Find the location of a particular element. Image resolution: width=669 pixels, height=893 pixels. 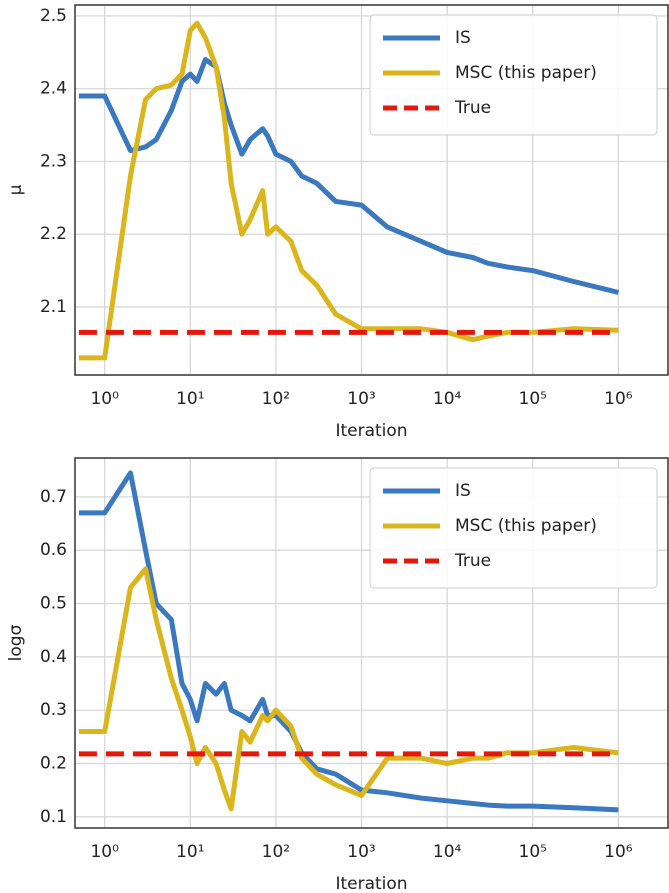

y-tick-label: 0.7 is located at coordinates (53, 497).